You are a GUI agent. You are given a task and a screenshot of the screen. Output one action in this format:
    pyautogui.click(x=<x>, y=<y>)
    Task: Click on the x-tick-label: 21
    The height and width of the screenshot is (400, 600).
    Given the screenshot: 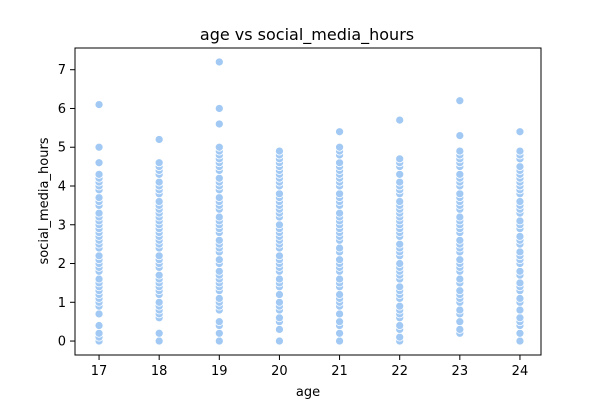 What is the action you would take?
    pyautogui.click(x=339, y=371)
    